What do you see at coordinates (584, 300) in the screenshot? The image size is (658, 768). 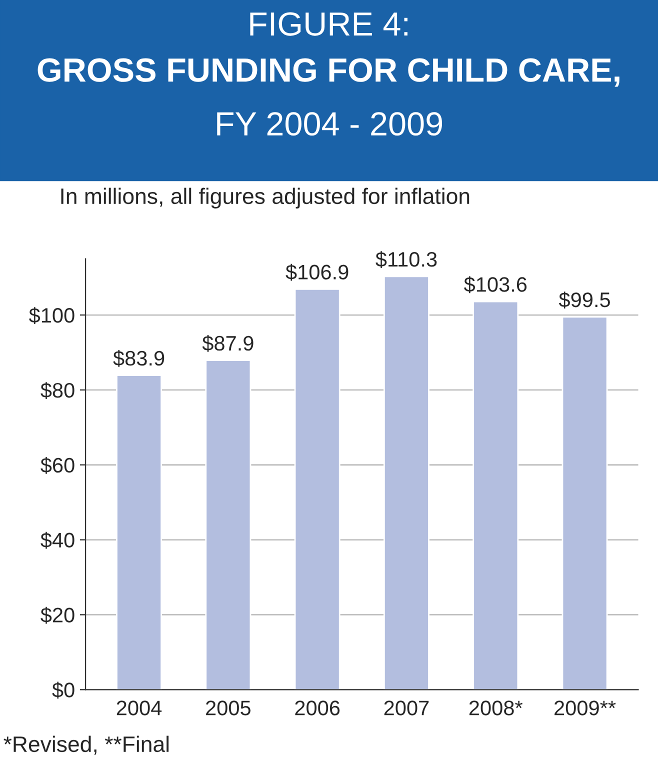 I see `data-label: $99.5` at bounding box center [584, 300].